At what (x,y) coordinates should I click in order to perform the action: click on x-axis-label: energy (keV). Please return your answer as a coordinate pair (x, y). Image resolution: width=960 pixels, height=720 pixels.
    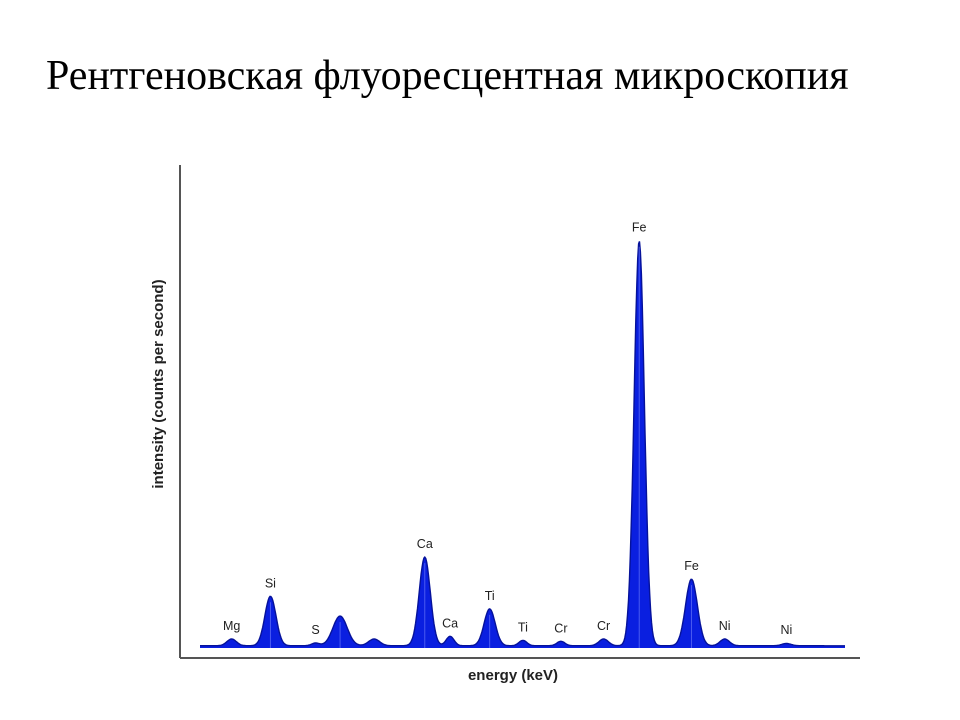
    Looking at the image, I should click on (513, 675).